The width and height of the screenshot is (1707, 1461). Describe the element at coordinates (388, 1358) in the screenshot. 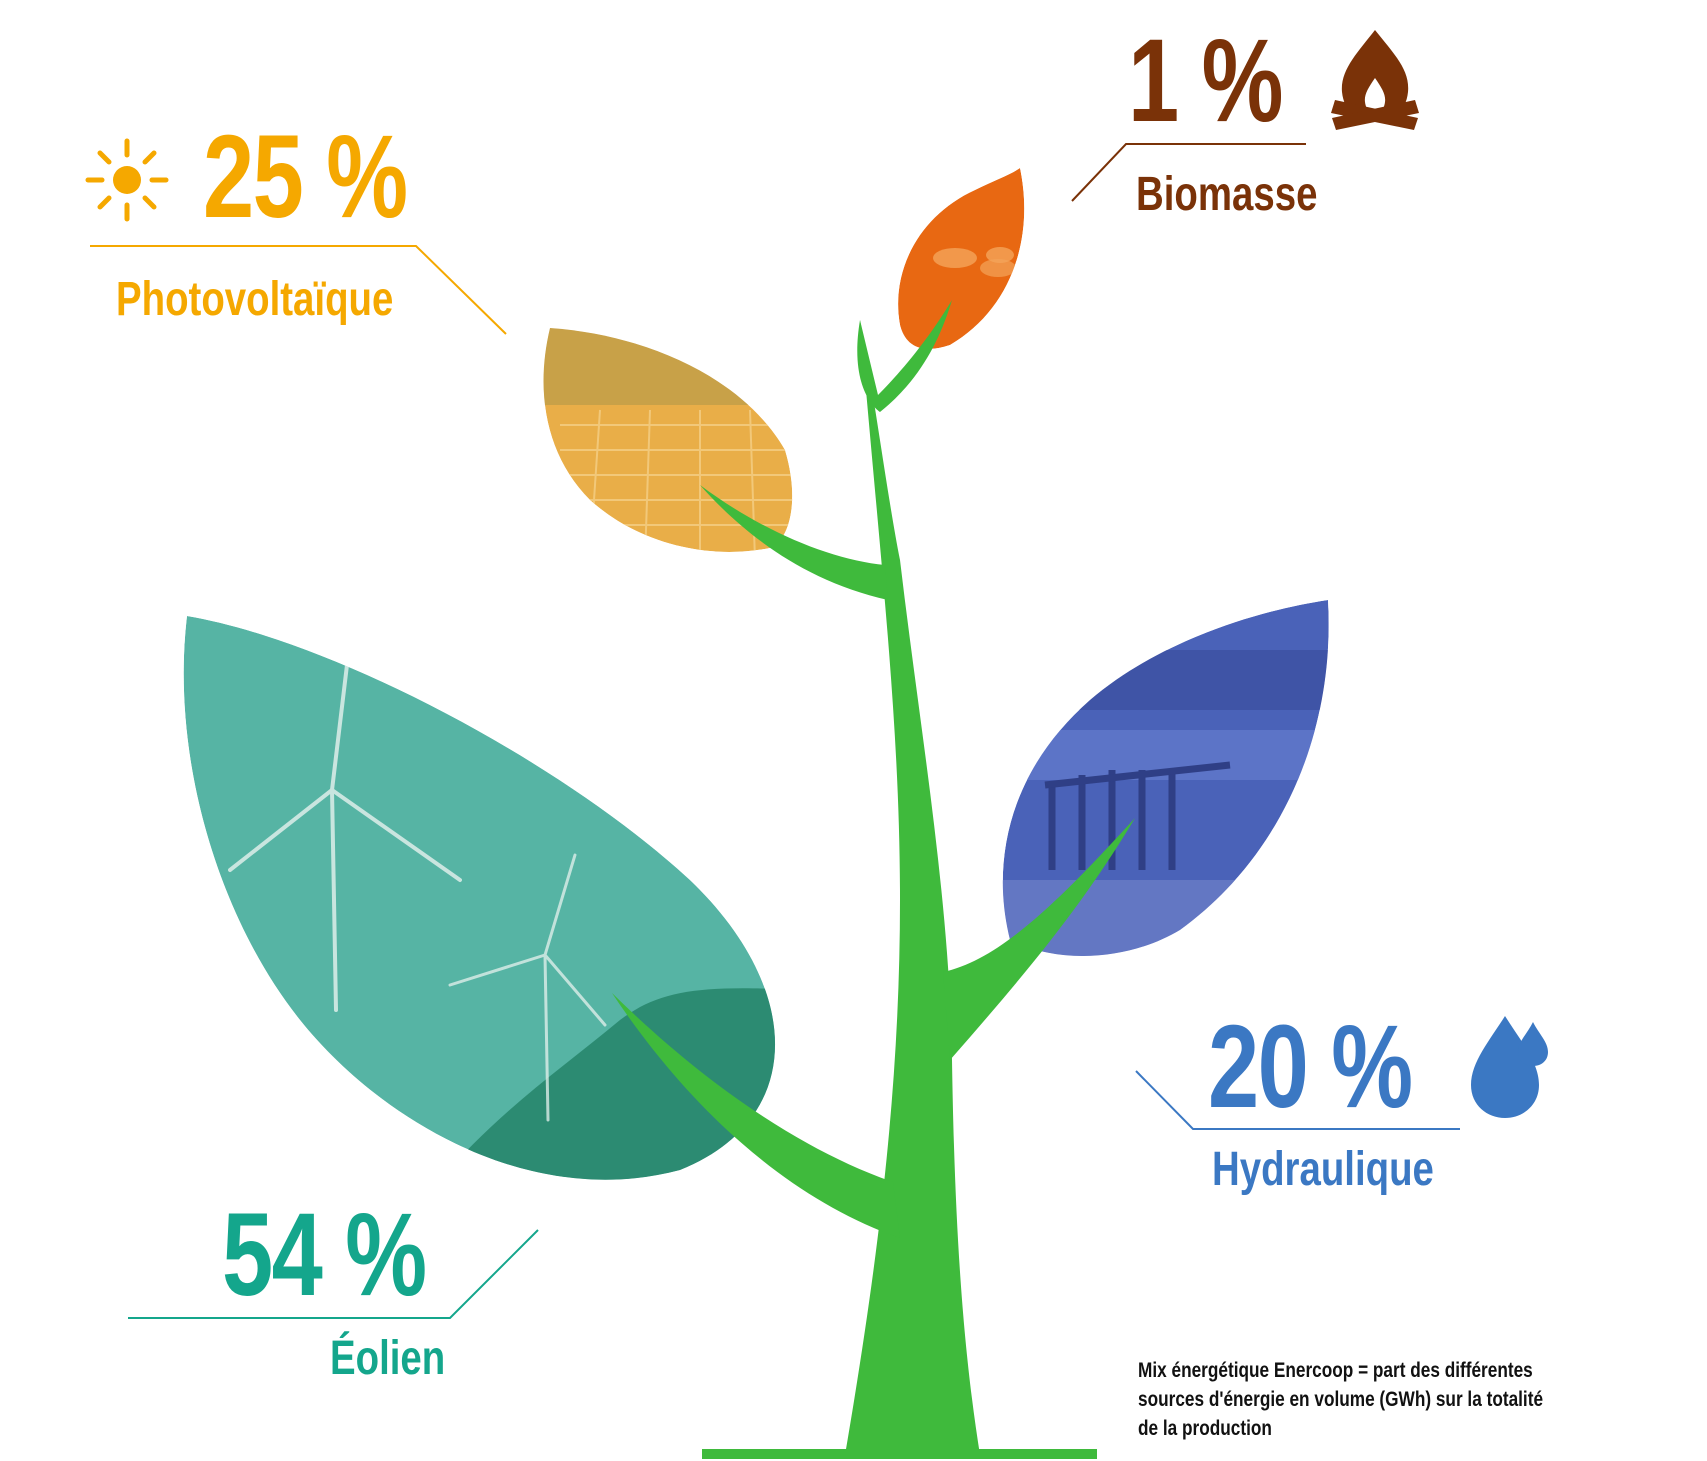

I see `wind-label: Éolien` at that location.